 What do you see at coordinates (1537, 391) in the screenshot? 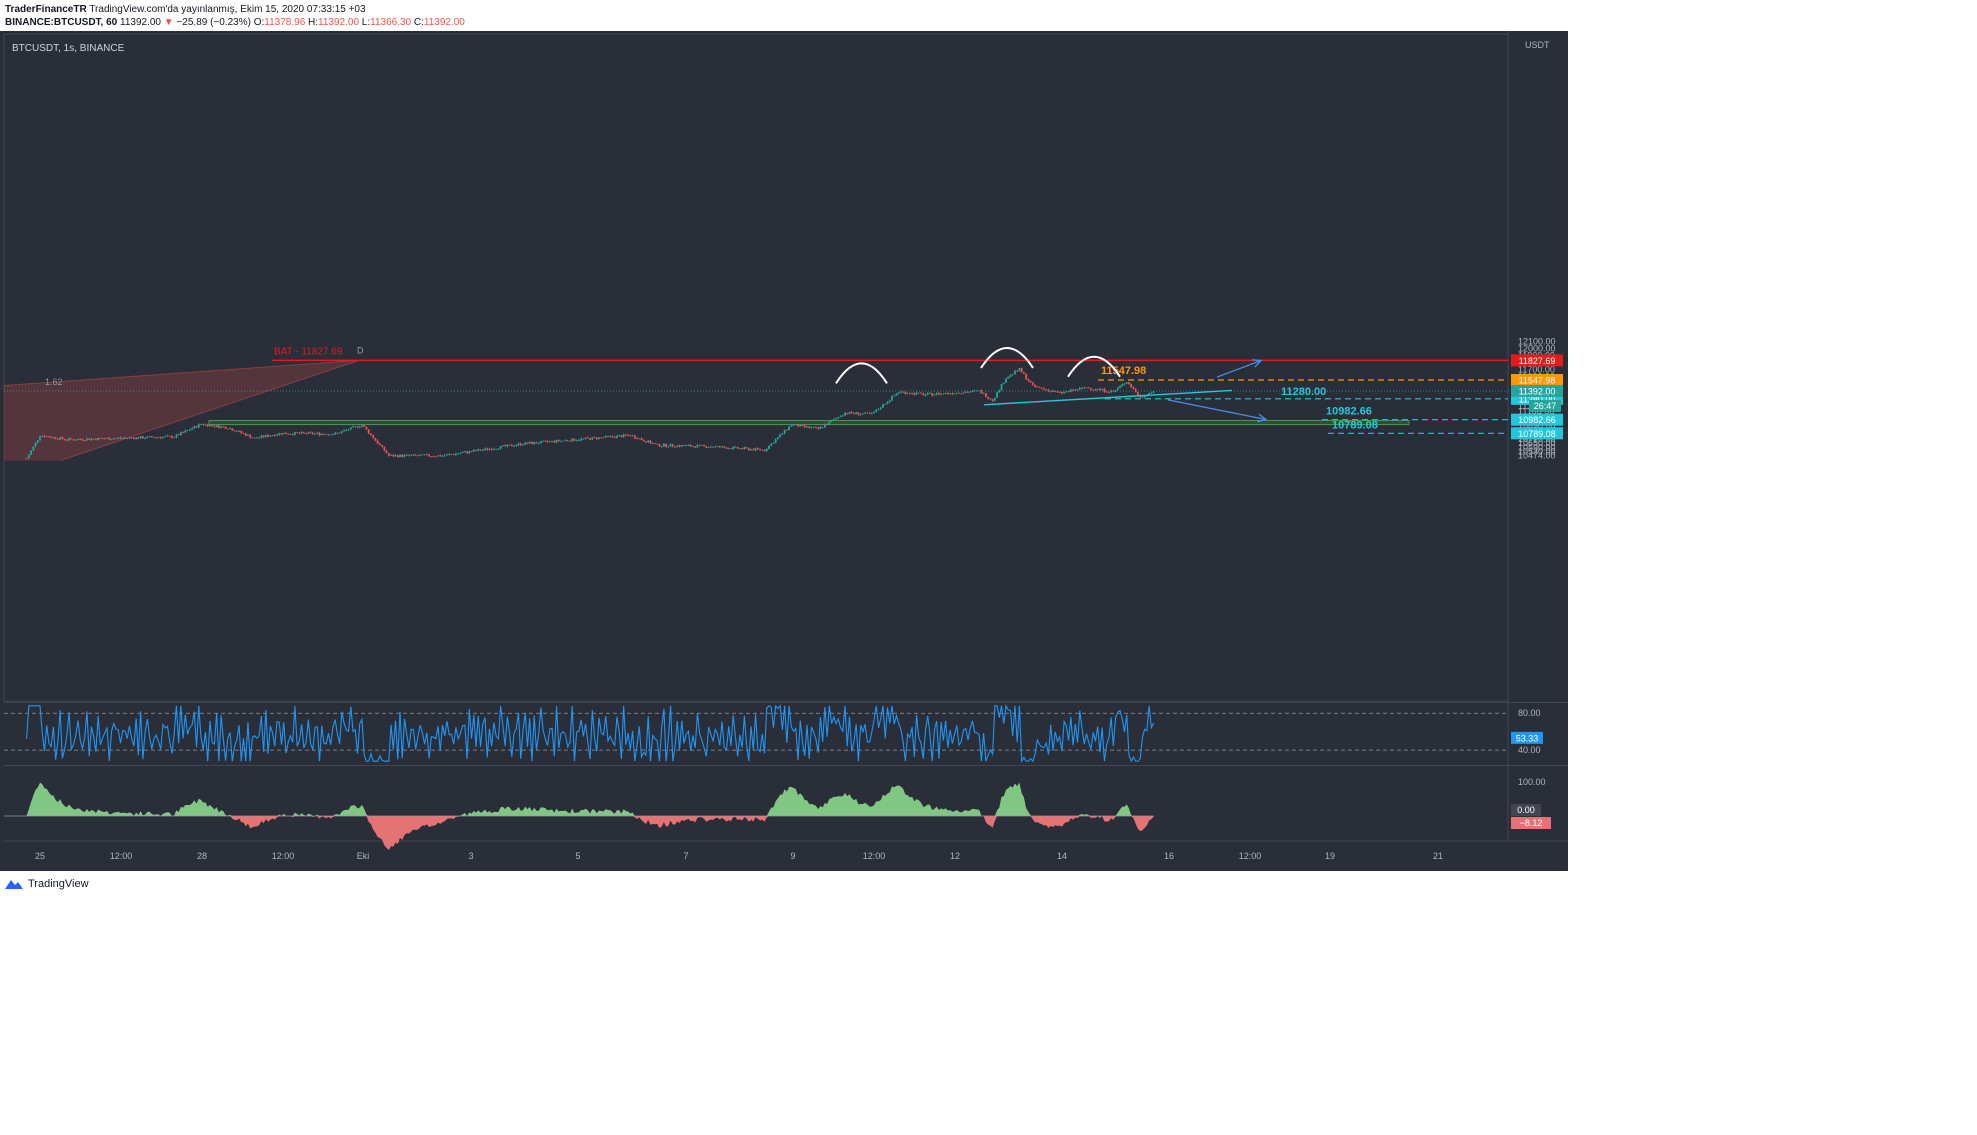
I see `current-price-tag-text: 11392.00` at bounding box center [1537, 391].